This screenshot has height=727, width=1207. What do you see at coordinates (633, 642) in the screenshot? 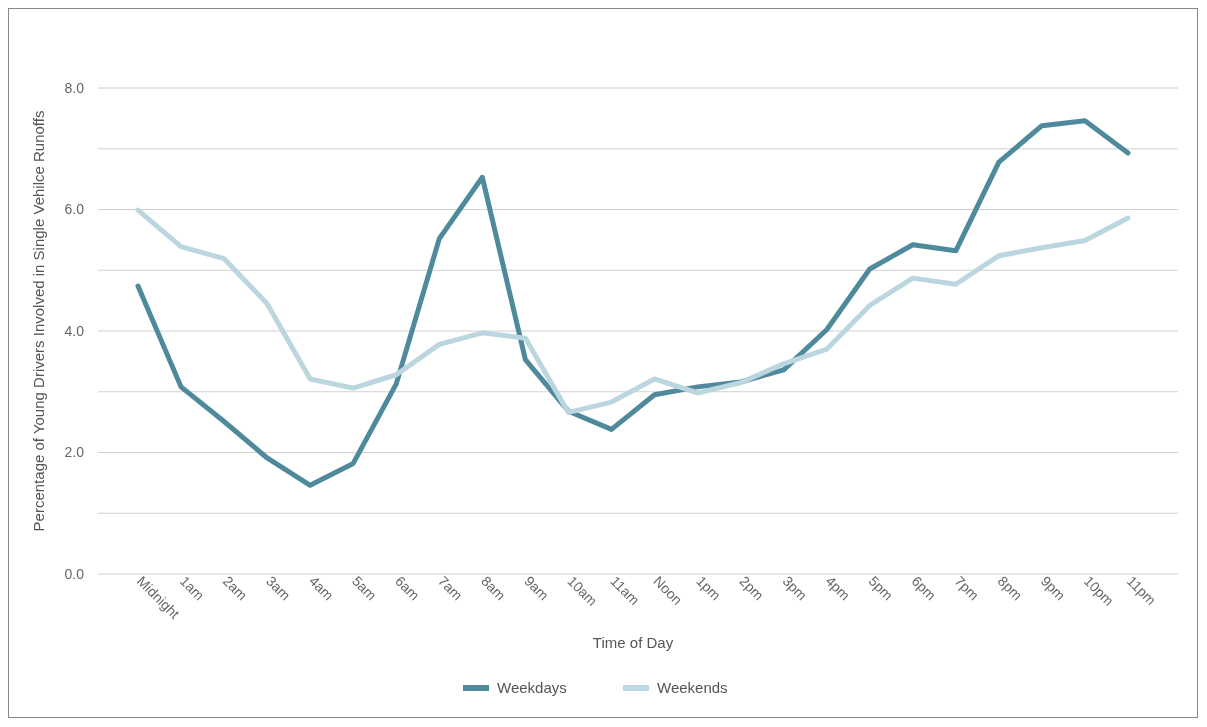
I see `x-axis-title: Time of Day` at bounding box center [633, 642].